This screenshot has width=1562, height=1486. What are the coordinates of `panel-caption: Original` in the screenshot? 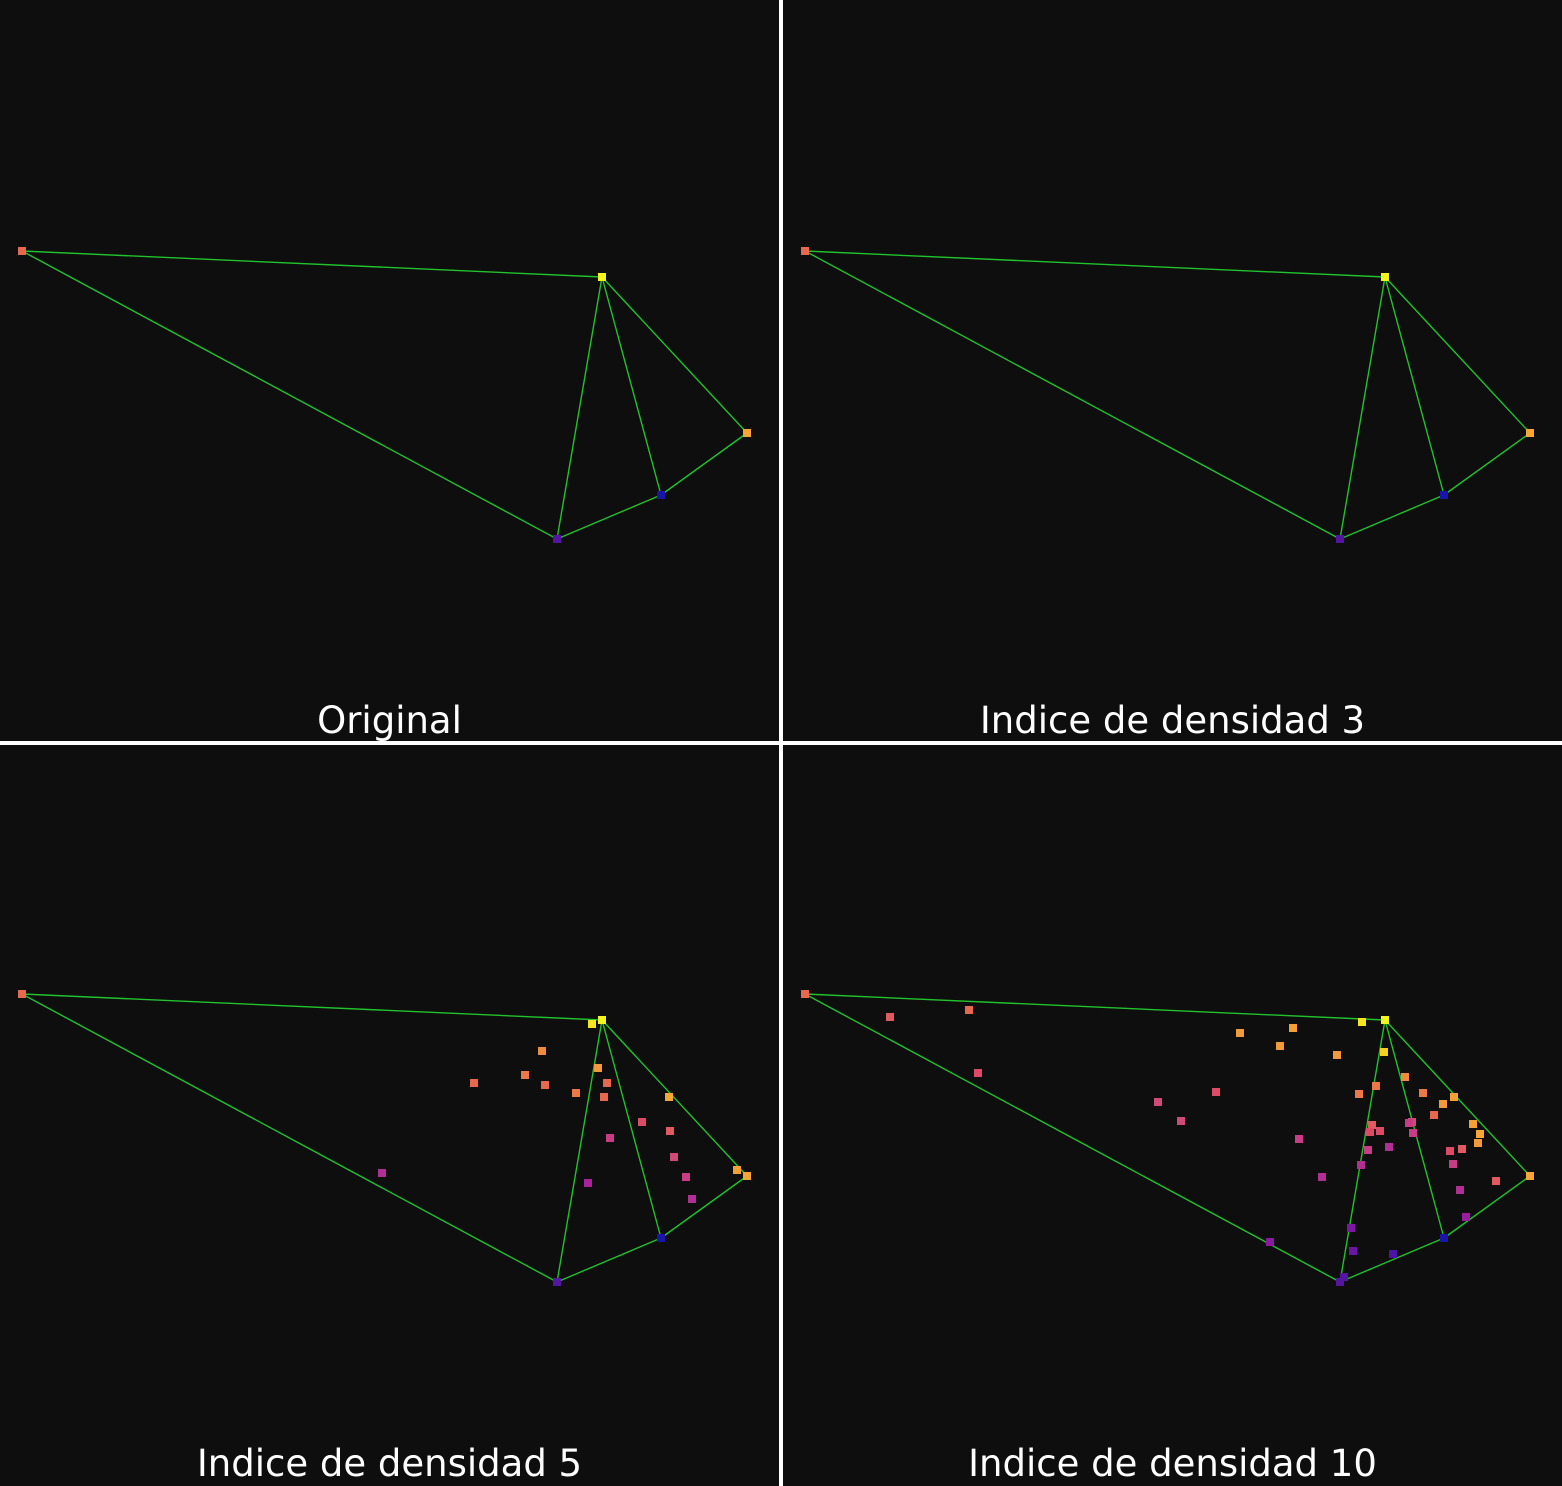 It's located at (389, 720).